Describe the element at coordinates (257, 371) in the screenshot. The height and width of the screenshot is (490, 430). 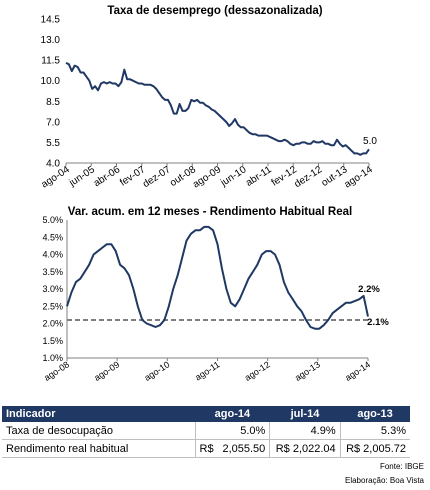
I see `x-tick-label: ago-12` at that location.